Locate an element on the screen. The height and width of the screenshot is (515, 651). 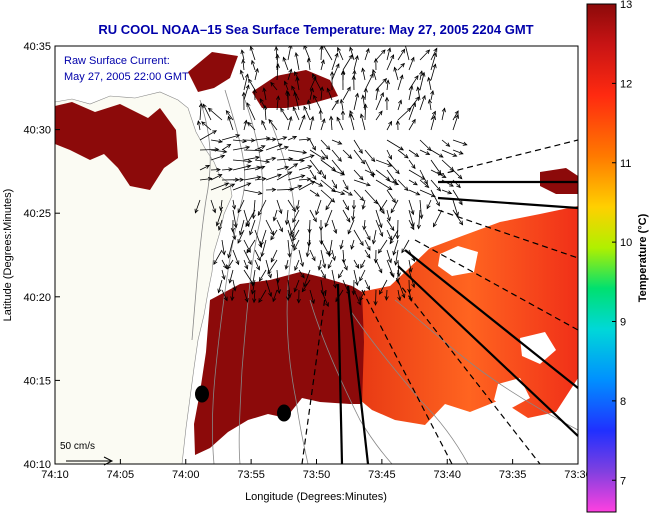
y-axis-label: Latitude (Degrees:Minutes) is located at coordinates (8, 255).